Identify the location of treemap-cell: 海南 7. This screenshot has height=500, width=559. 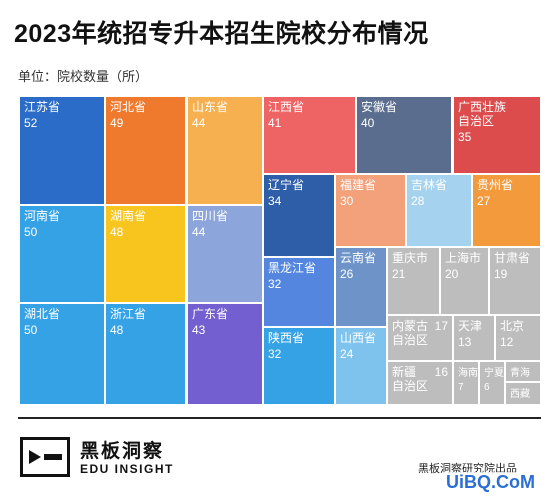
(466, 383).